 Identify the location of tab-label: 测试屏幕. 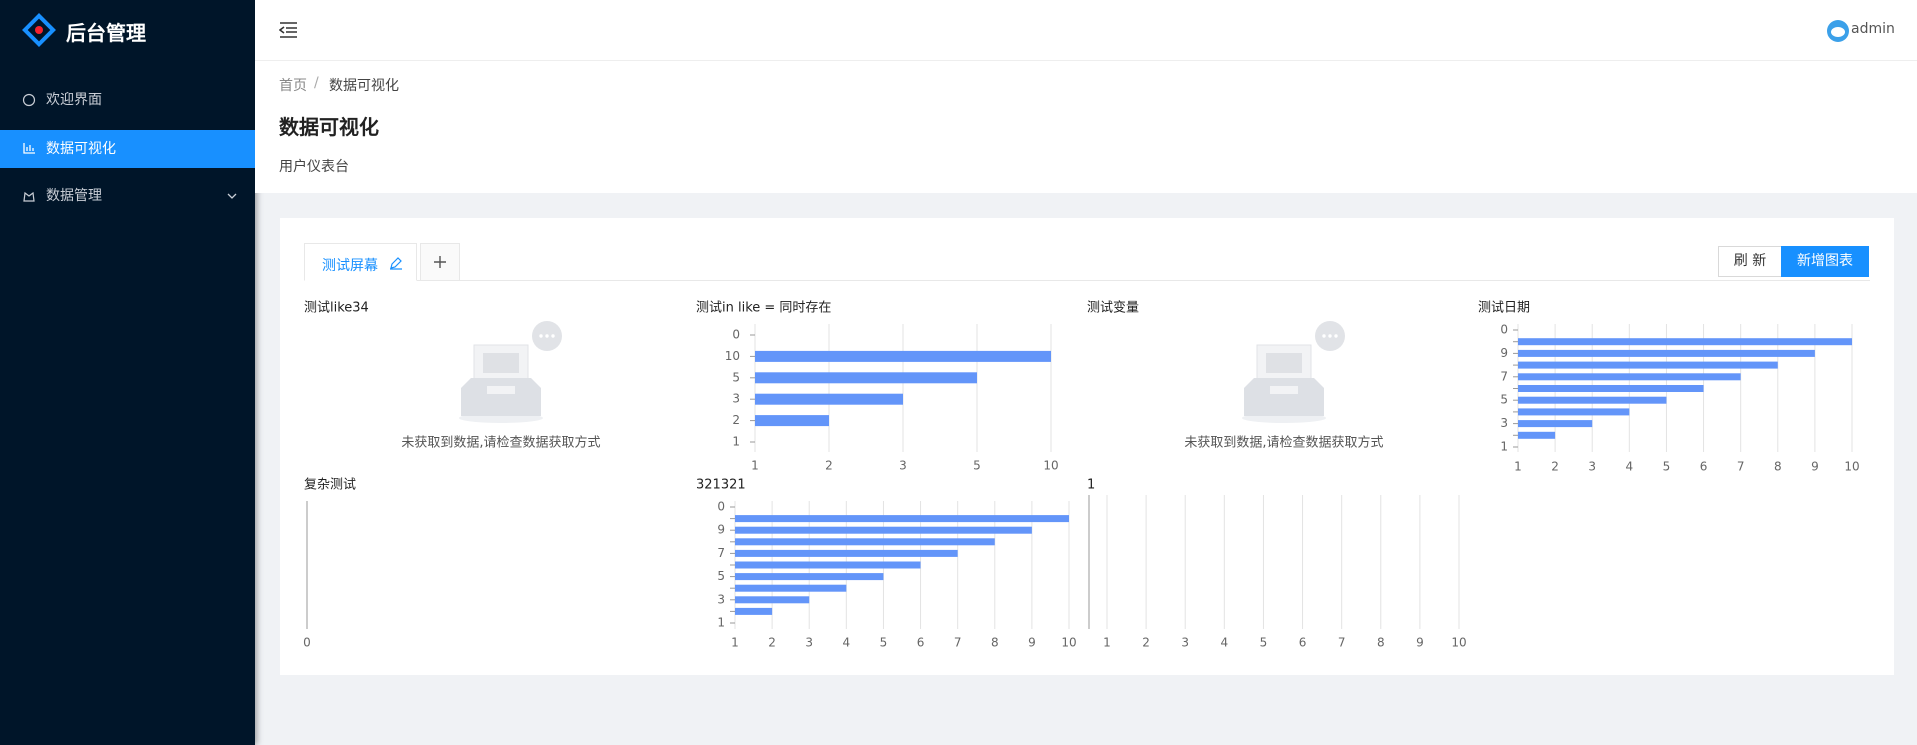
(350, 266).